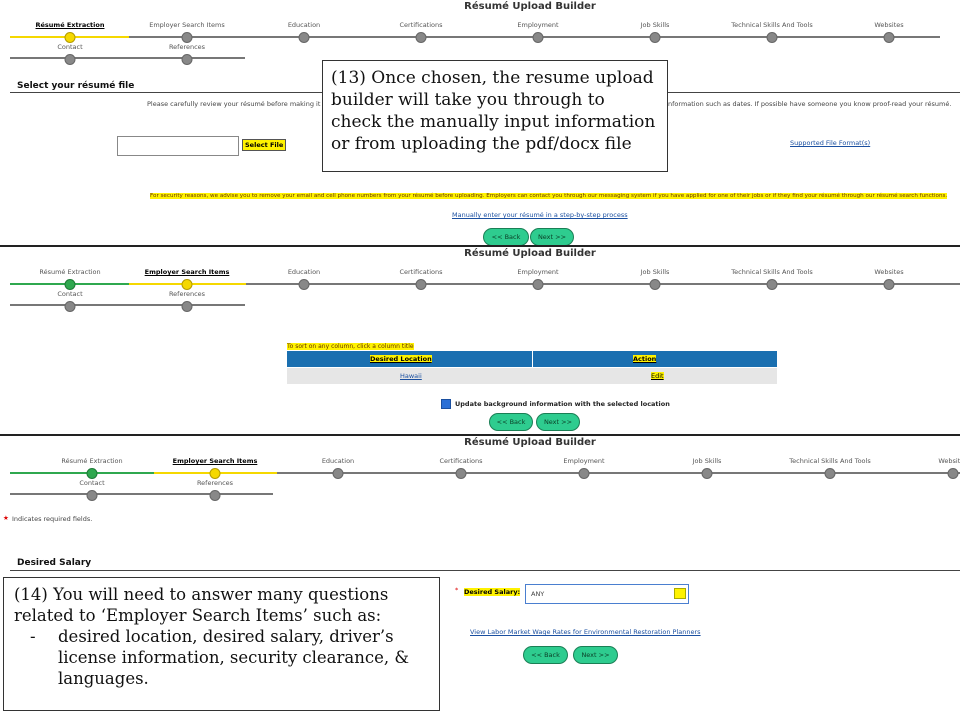  Describe the element at coordinates (607, 594) in the screenshot. I see `salary-select` at that location.